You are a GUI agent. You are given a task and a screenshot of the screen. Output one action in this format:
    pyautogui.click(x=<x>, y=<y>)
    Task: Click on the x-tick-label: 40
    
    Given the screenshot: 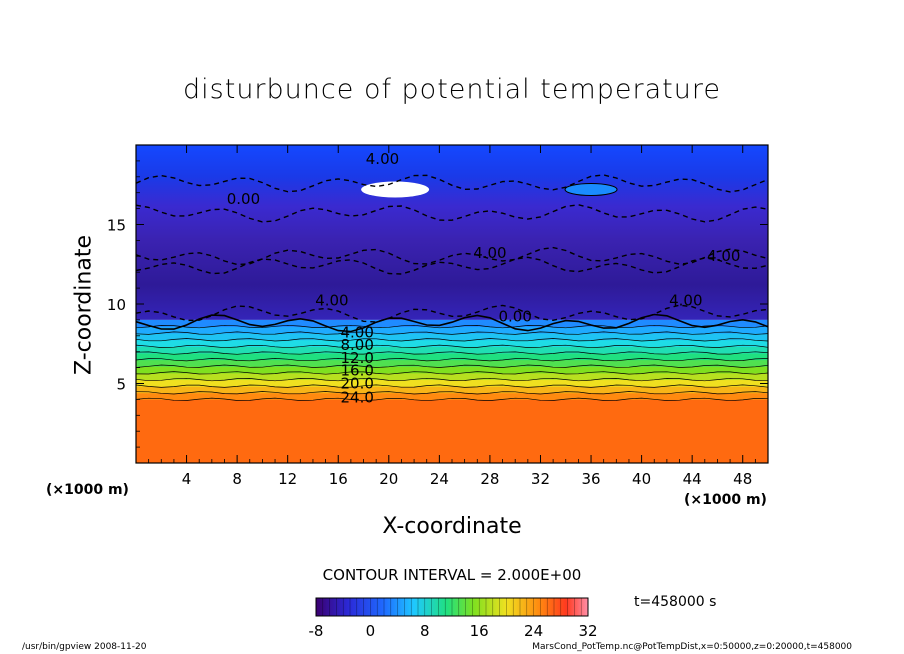 What is the action you would take?
    pyautogui.click(x=641, y=479)
    